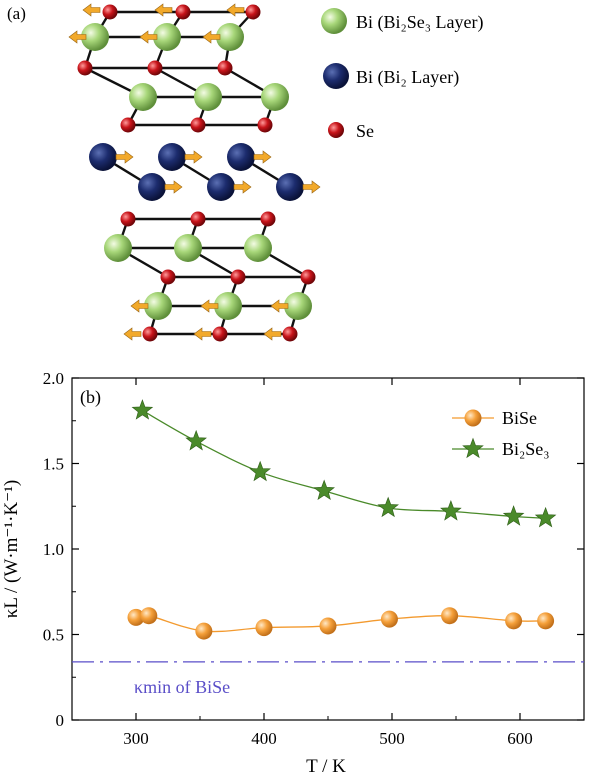  What do you see at coordinates (392, 738) in the screenshot?
I see `x-tick-label: 500` at bounding box center [392, 738].